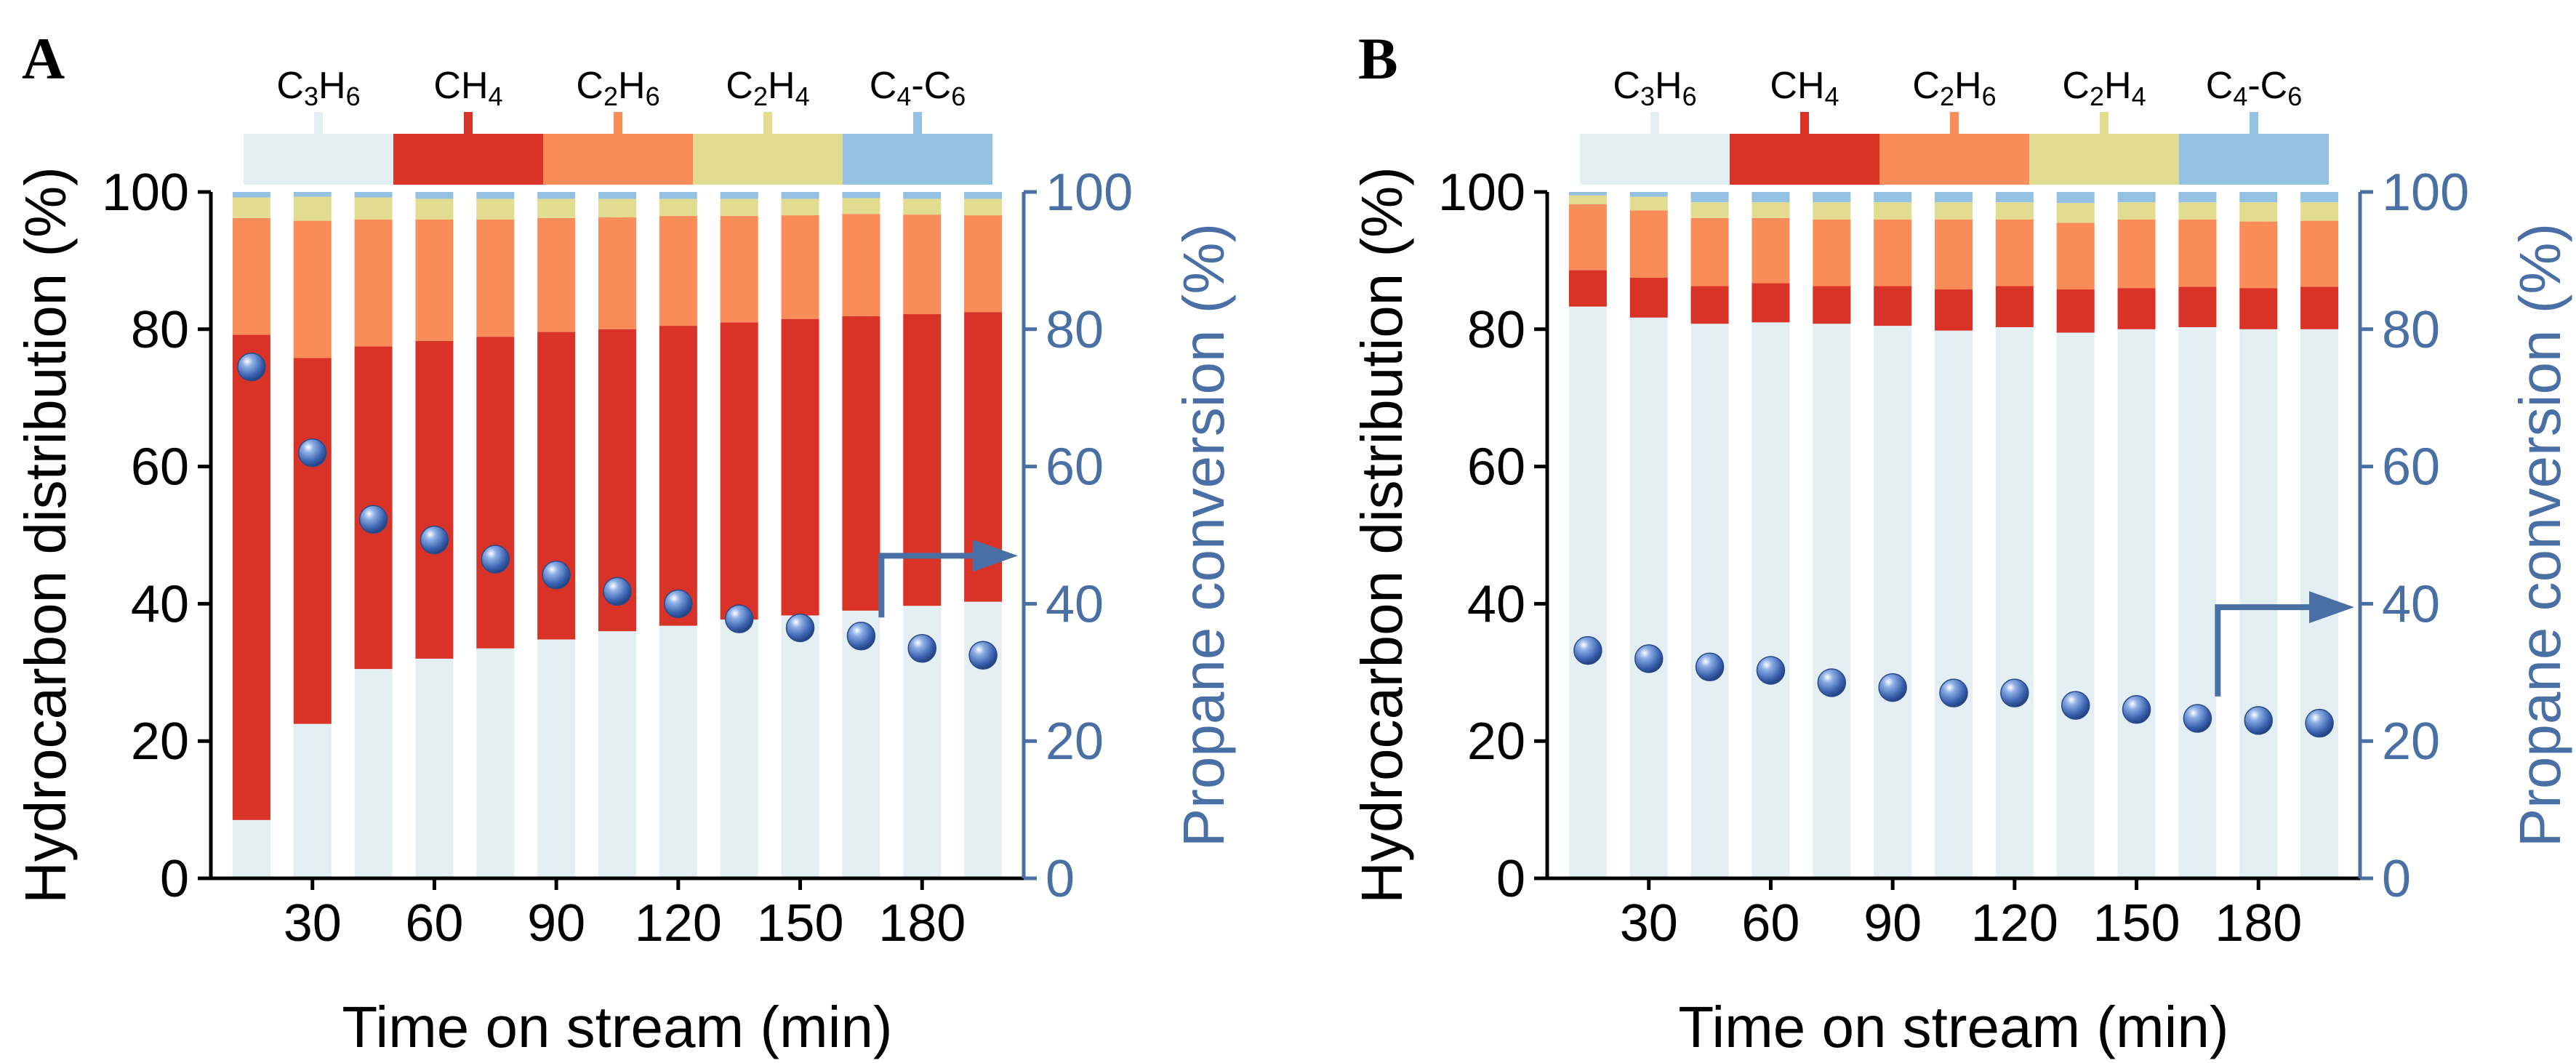 Image resolution: width=2576 pixels, height=1063 pixels. I want to click on right-tick-label: 20, so click(2411, 742).